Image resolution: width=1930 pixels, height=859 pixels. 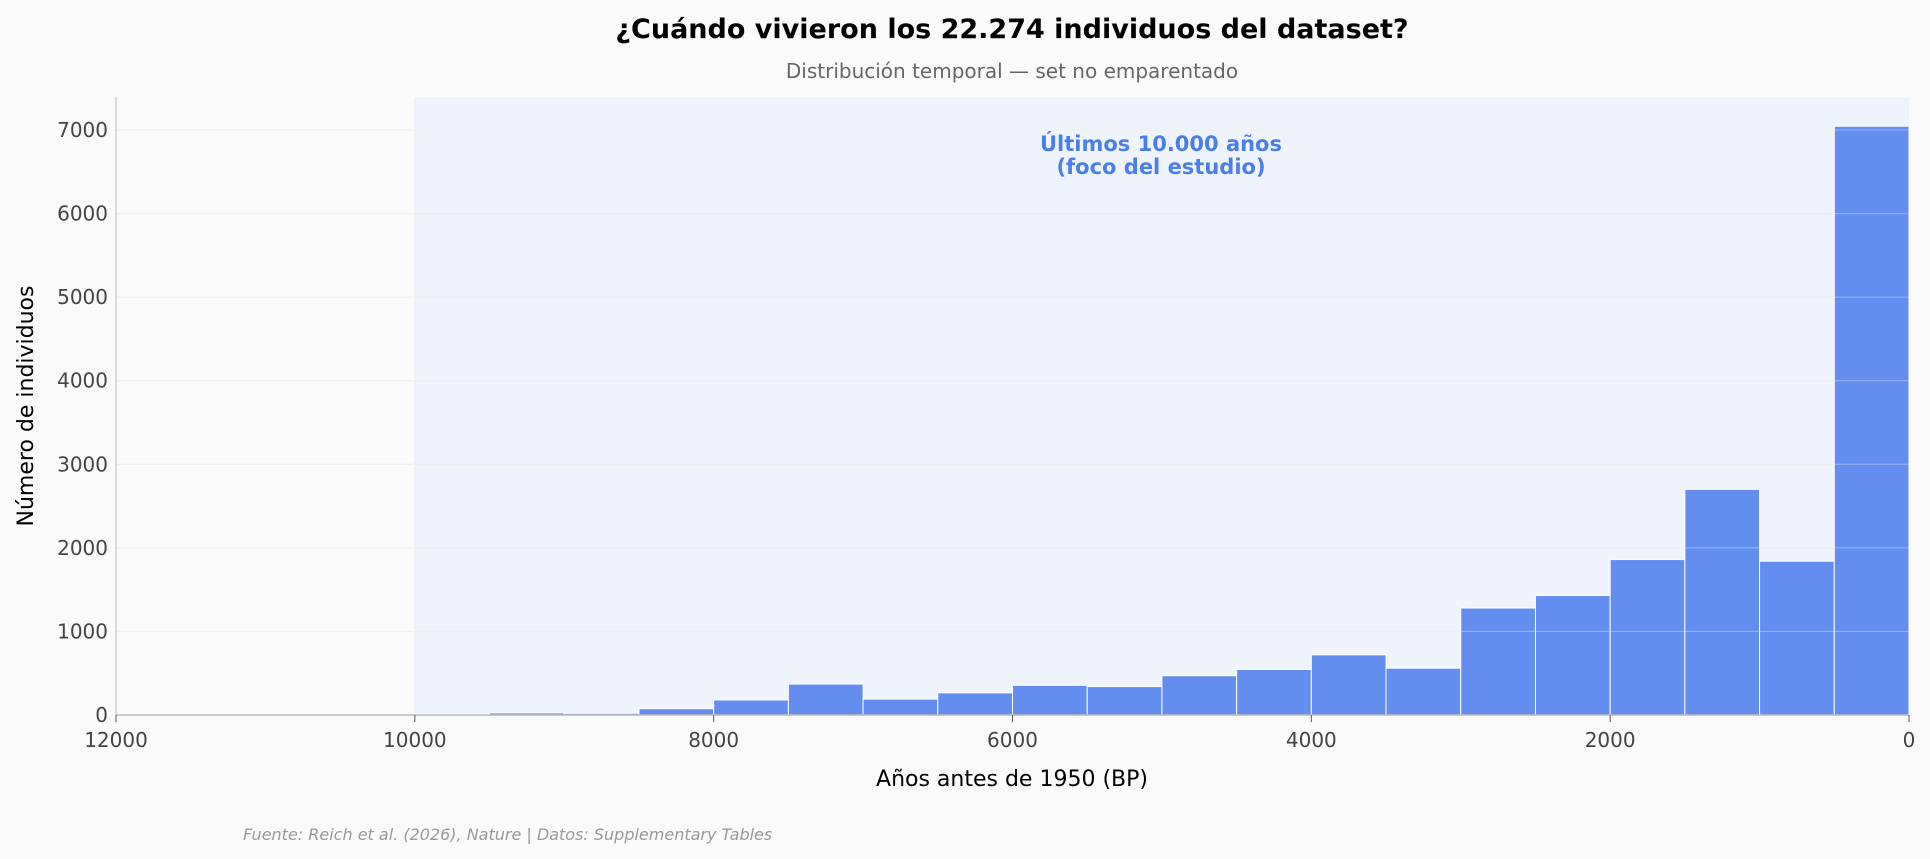 I want to click on y-axis-label: Número de individuos, so click(x=26, y=406).